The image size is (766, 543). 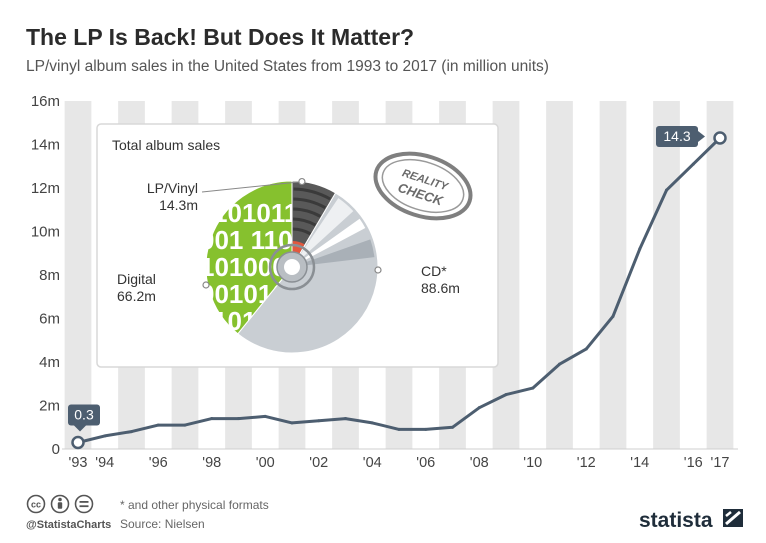 I want to click on footer-handle: @StatistaCharts, so click(x=68, y=525).